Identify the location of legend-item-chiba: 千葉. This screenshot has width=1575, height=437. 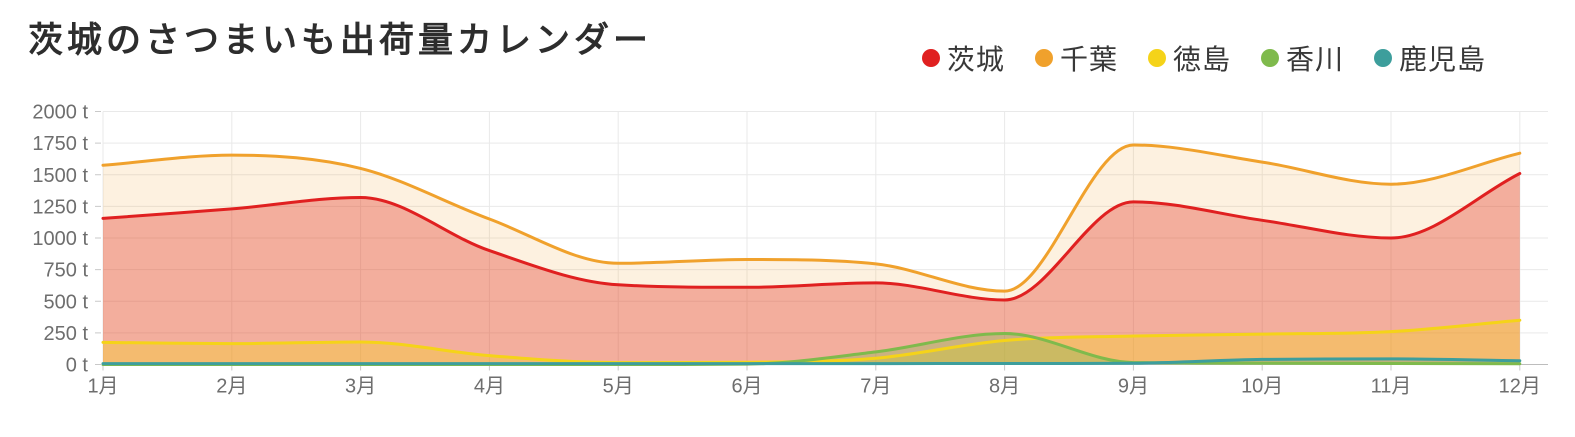
(1076, 58).